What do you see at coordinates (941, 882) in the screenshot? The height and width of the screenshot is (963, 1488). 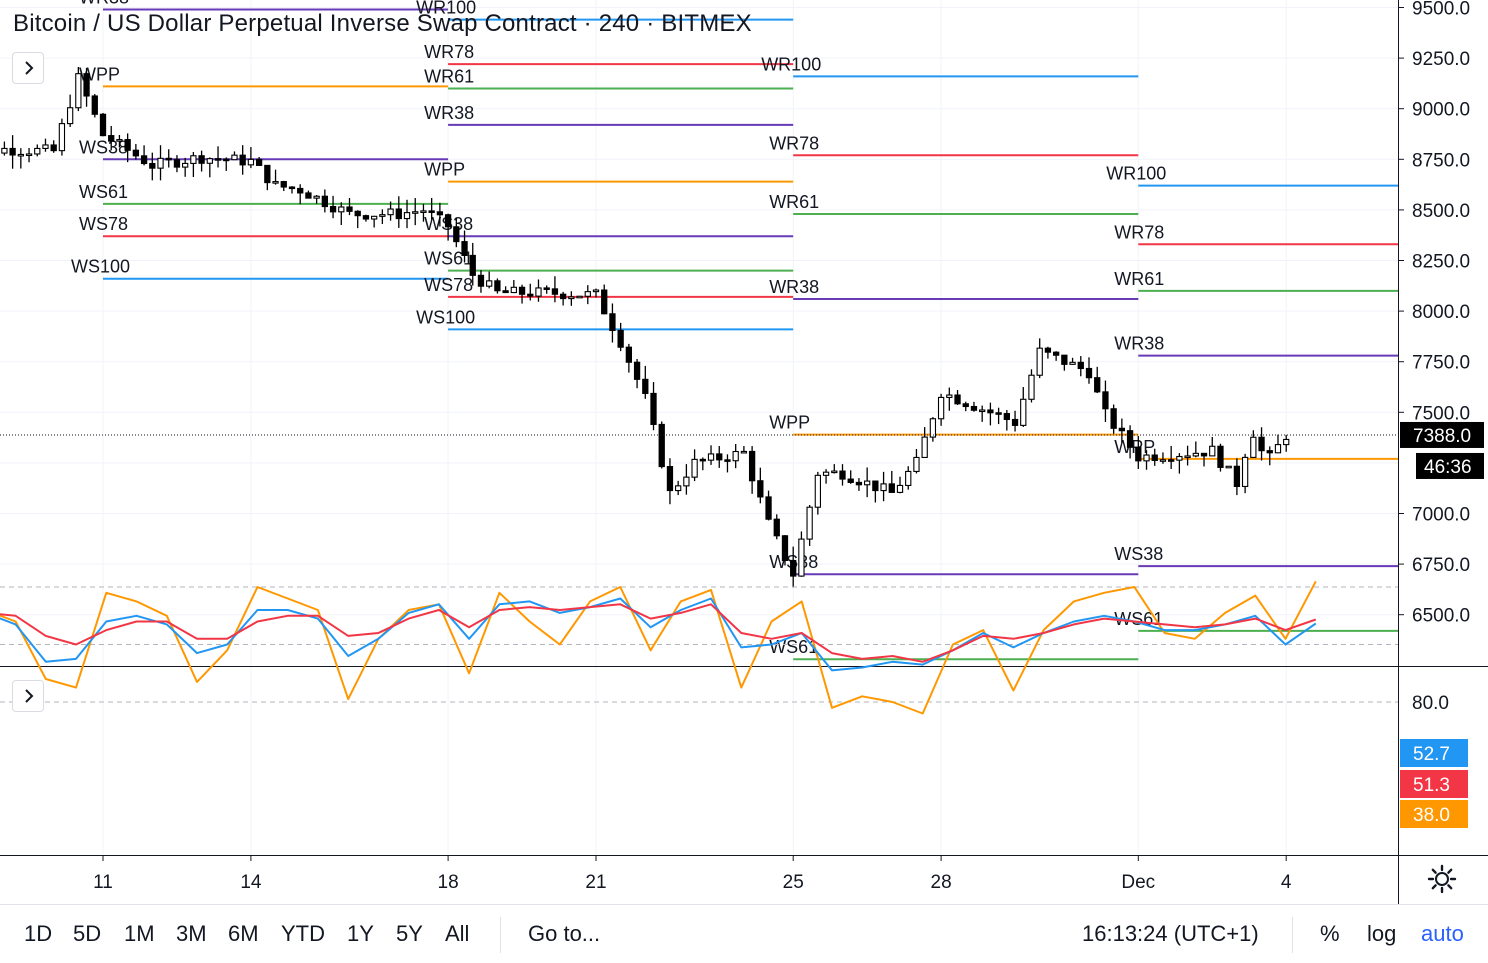 I see `time-axis-label: 28` at bounding box center [941, 882].